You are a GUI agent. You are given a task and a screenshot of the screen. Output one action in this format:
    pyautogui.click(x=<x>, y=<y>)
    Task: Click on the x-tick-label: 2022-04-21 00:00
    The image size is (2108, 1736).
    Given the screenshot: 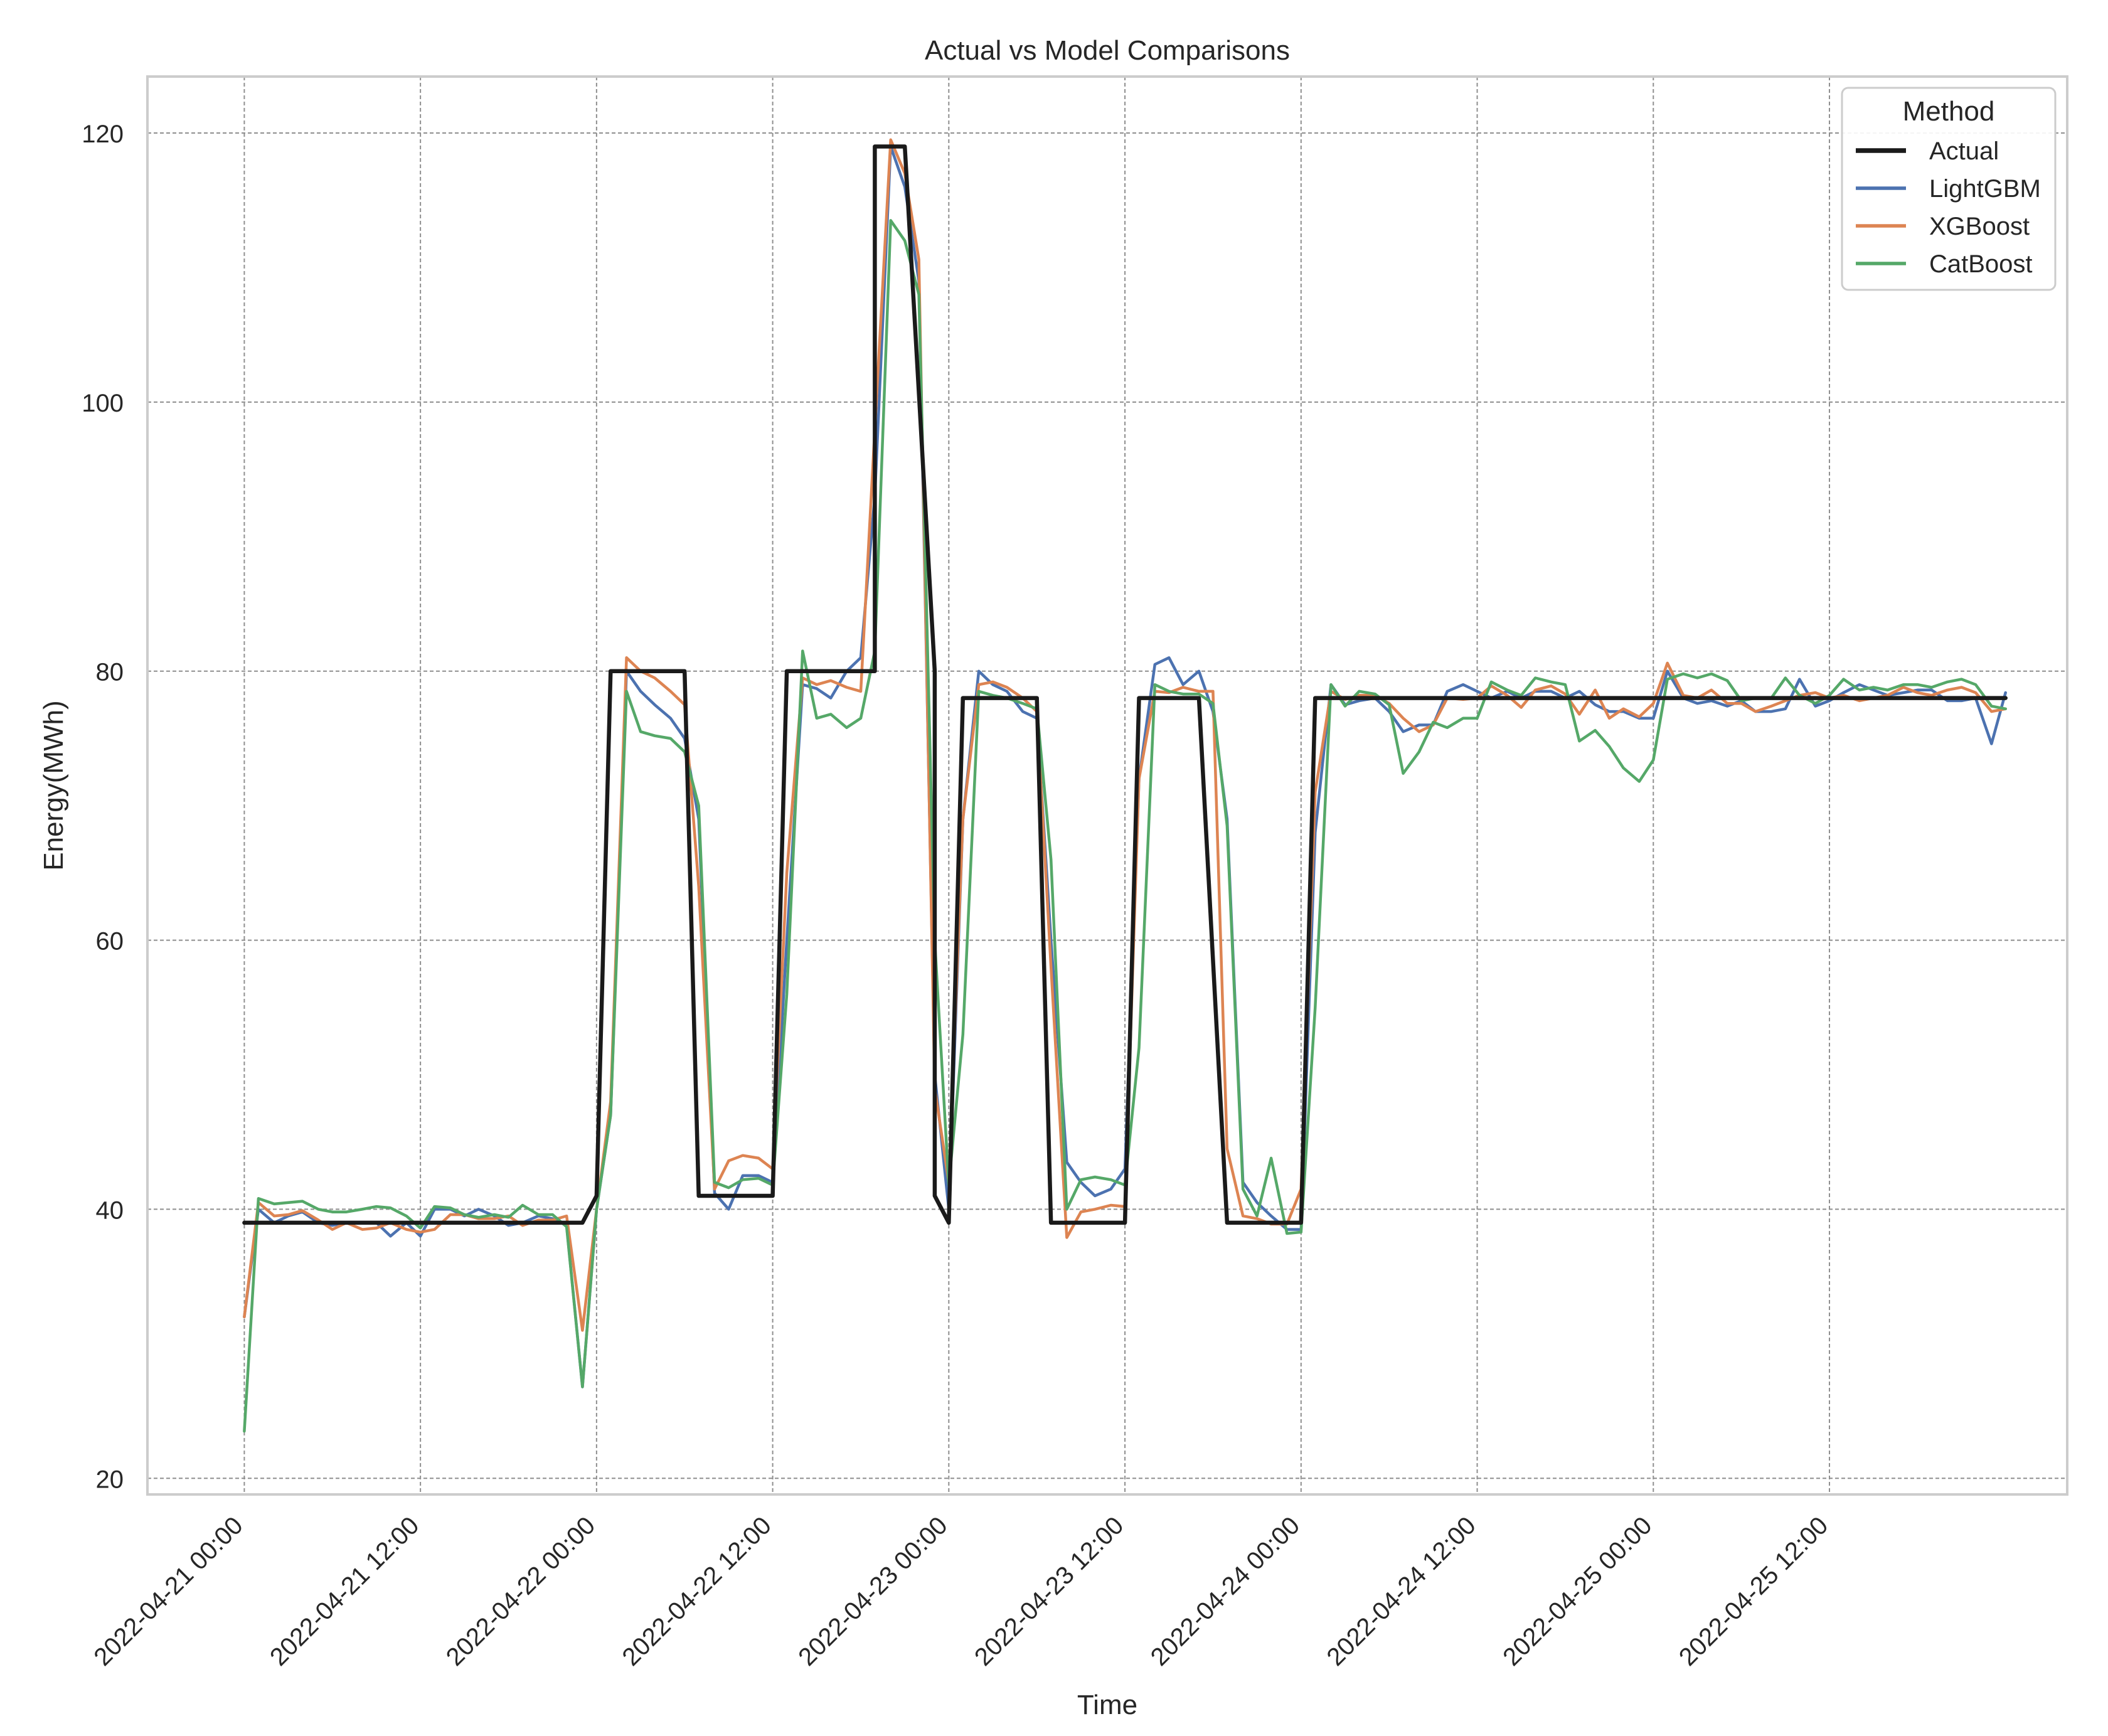 What is the action you would take?
    pyautogui.click(x=168, y=1591)
    